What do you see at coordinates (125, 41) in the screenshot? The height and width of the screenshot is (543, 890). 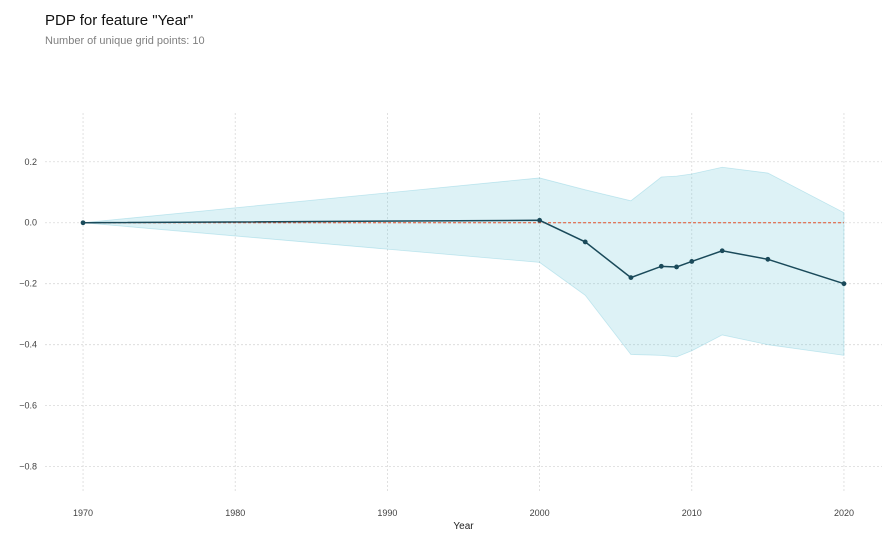 I see `chart-subtitle: Number of unique grid points: 10` at bounding box center [125, 41].